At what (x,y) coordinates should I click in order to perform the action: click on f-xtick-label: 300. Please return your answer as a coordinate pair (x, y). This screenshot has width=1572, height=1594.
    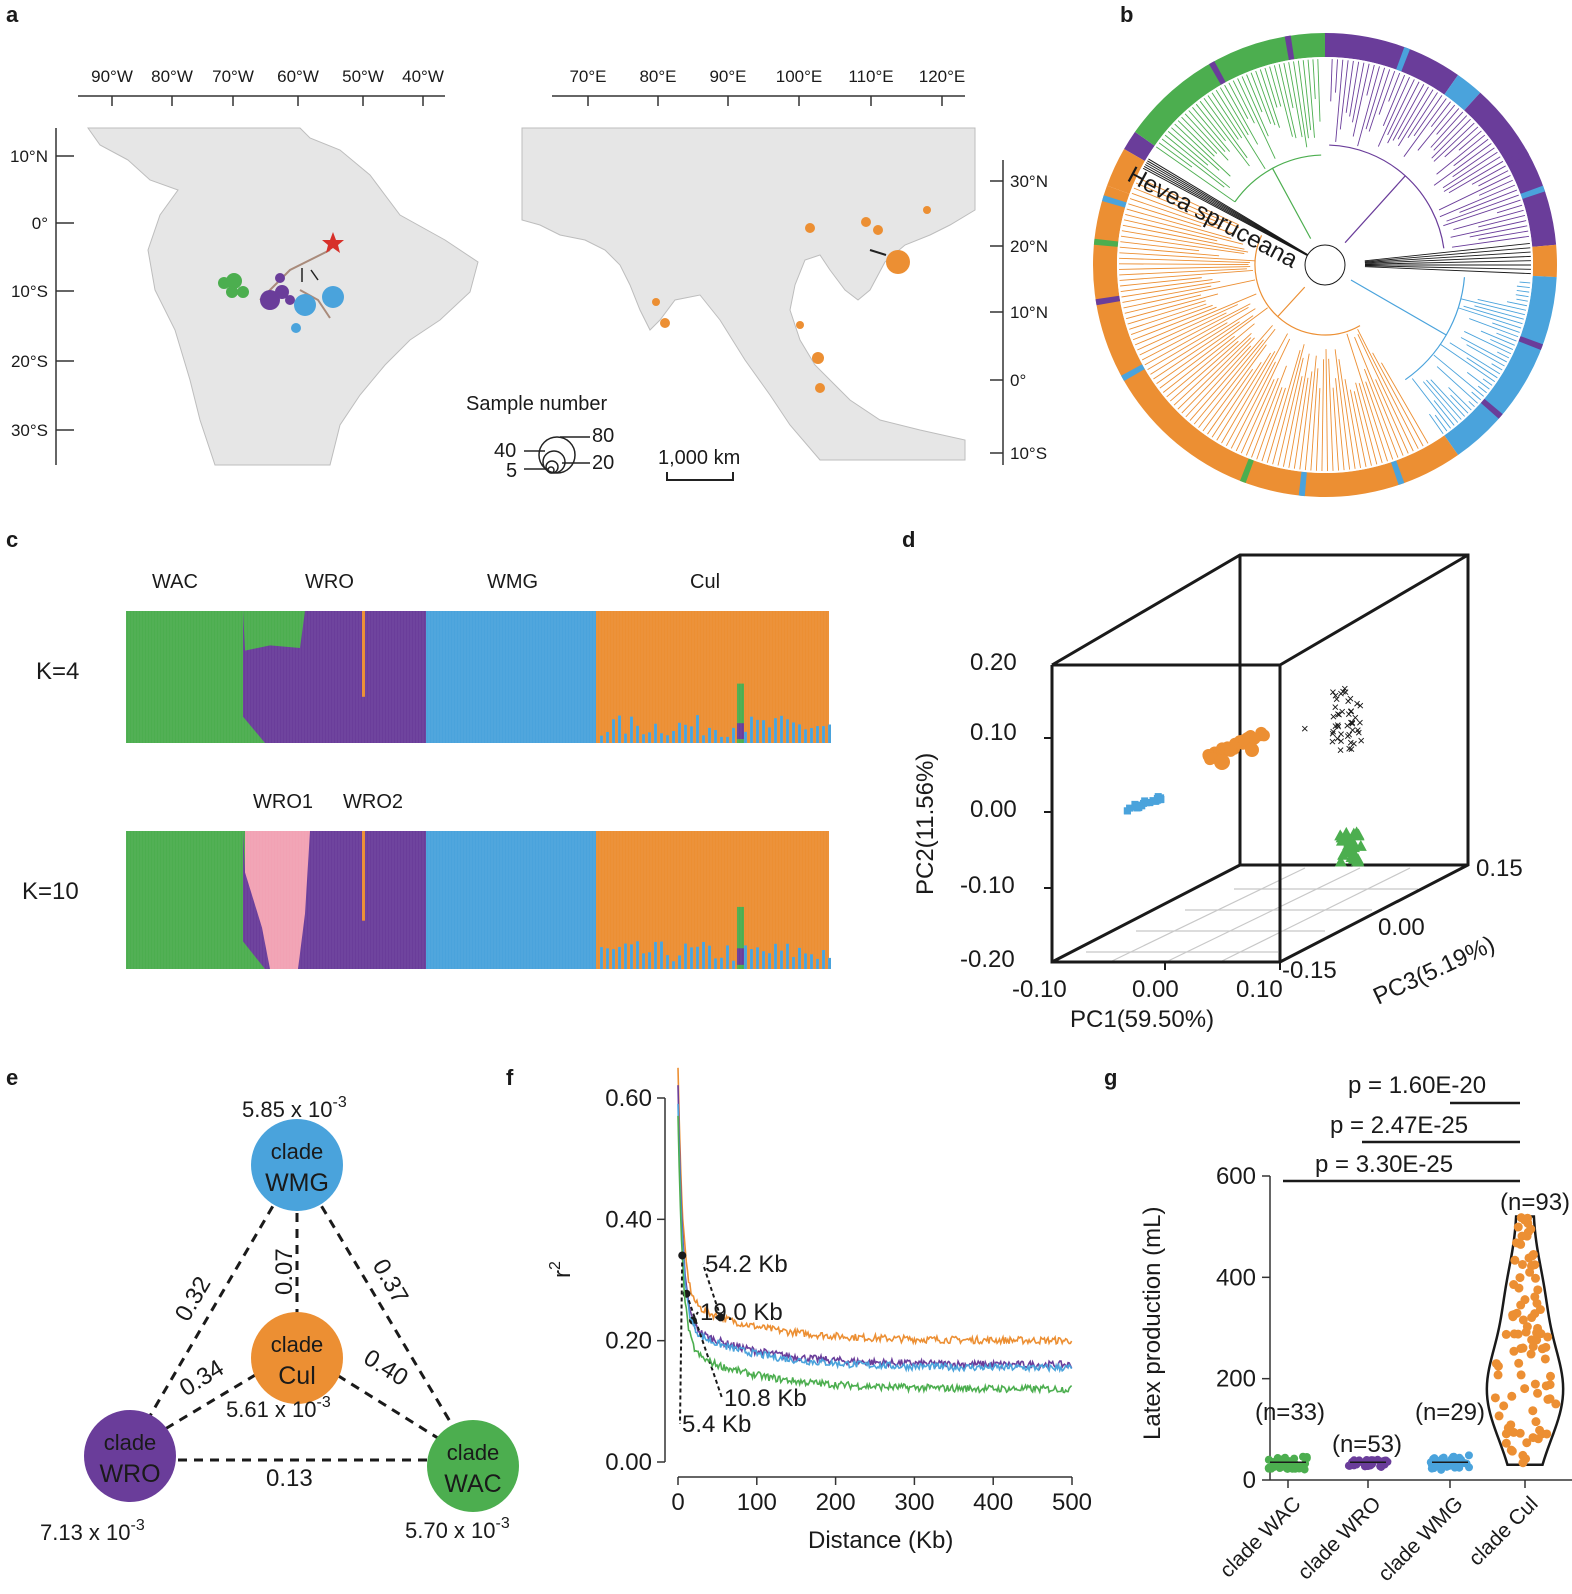
    Looking at the image, I should click on (914, 1502).